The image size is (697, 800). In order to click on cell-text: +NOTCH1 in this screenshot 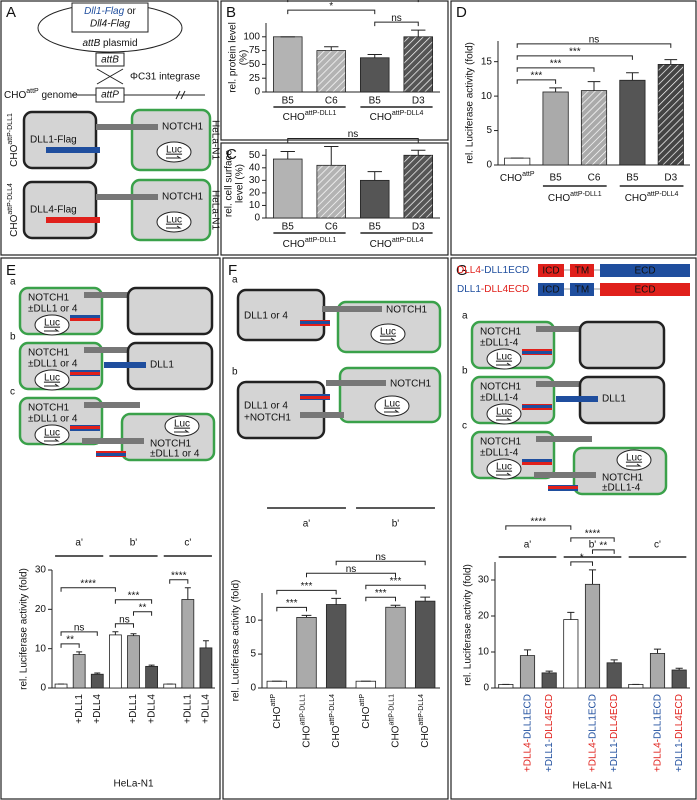, I will do `click(267, 418)`.